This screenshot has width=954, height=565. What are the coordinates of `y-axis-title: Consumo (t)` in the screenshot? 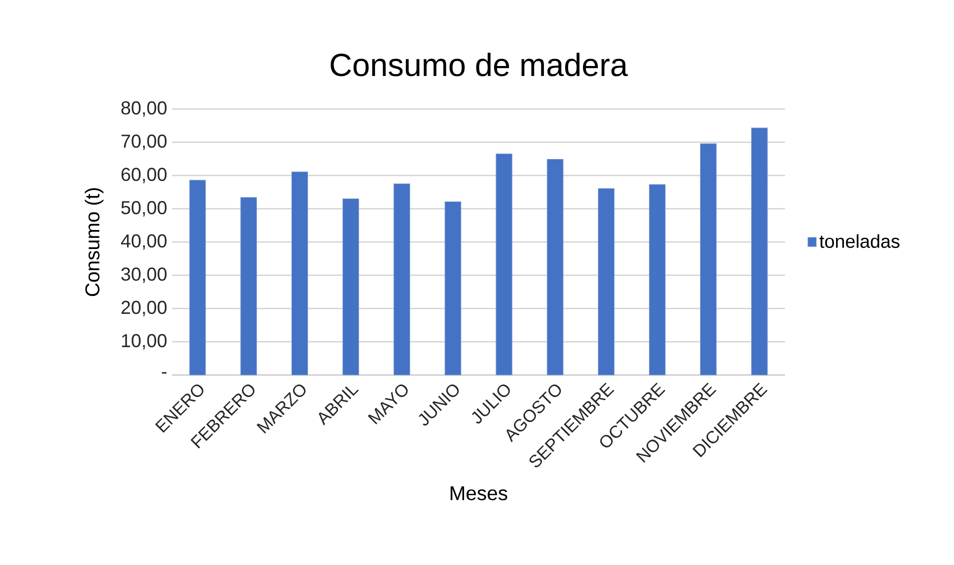 It's located at (94, 242).